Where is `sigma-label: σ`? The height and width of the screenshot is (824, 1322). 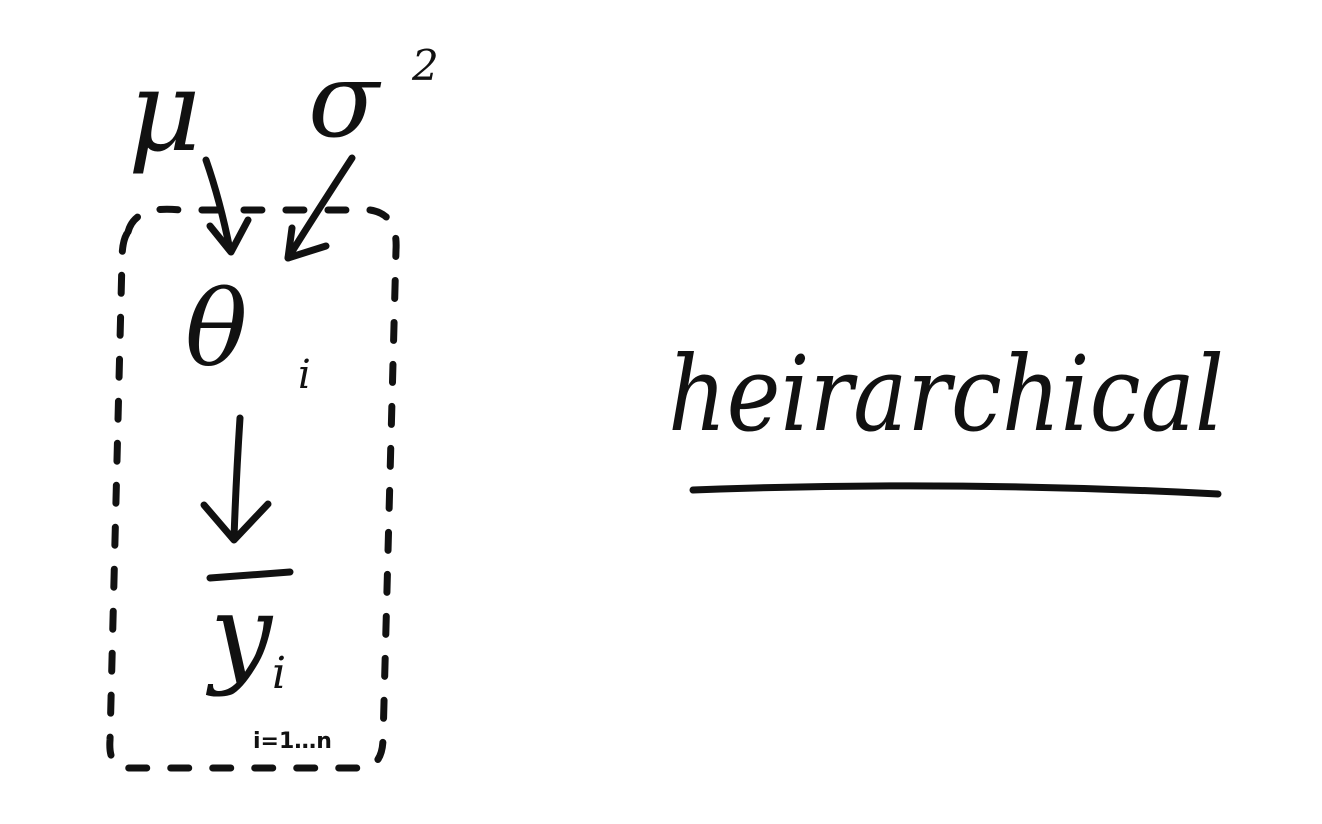
sigma-label: σ is located at coordinates (345, 100).